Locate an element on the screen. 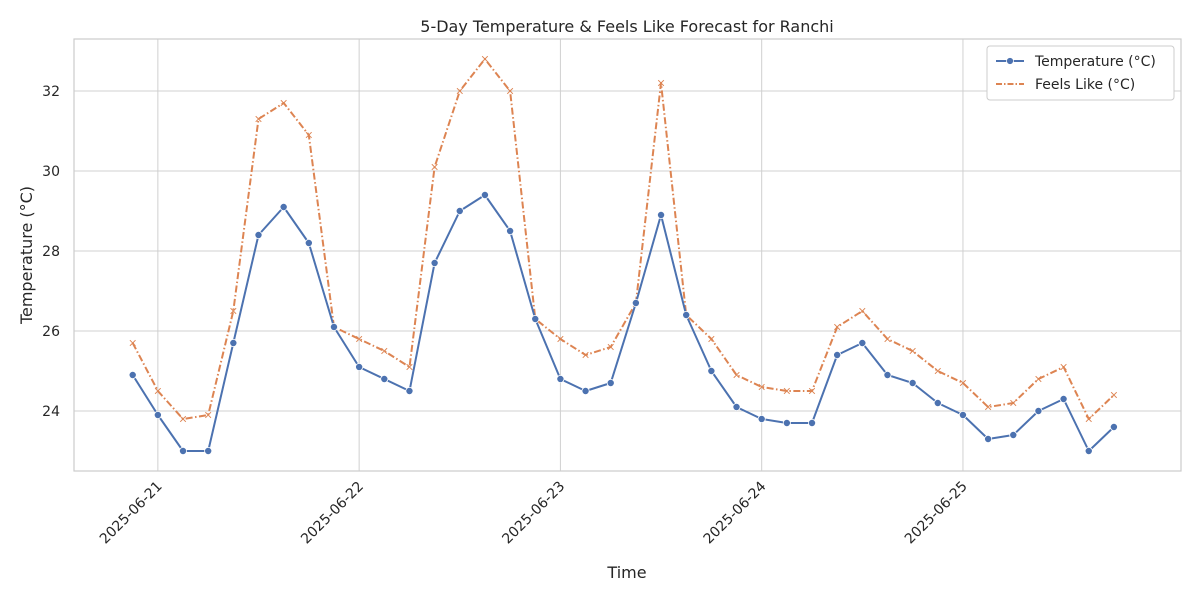 This screenshot has width=1200, height=600. y-tick-label: 28 is located at coordinates (51, 252).